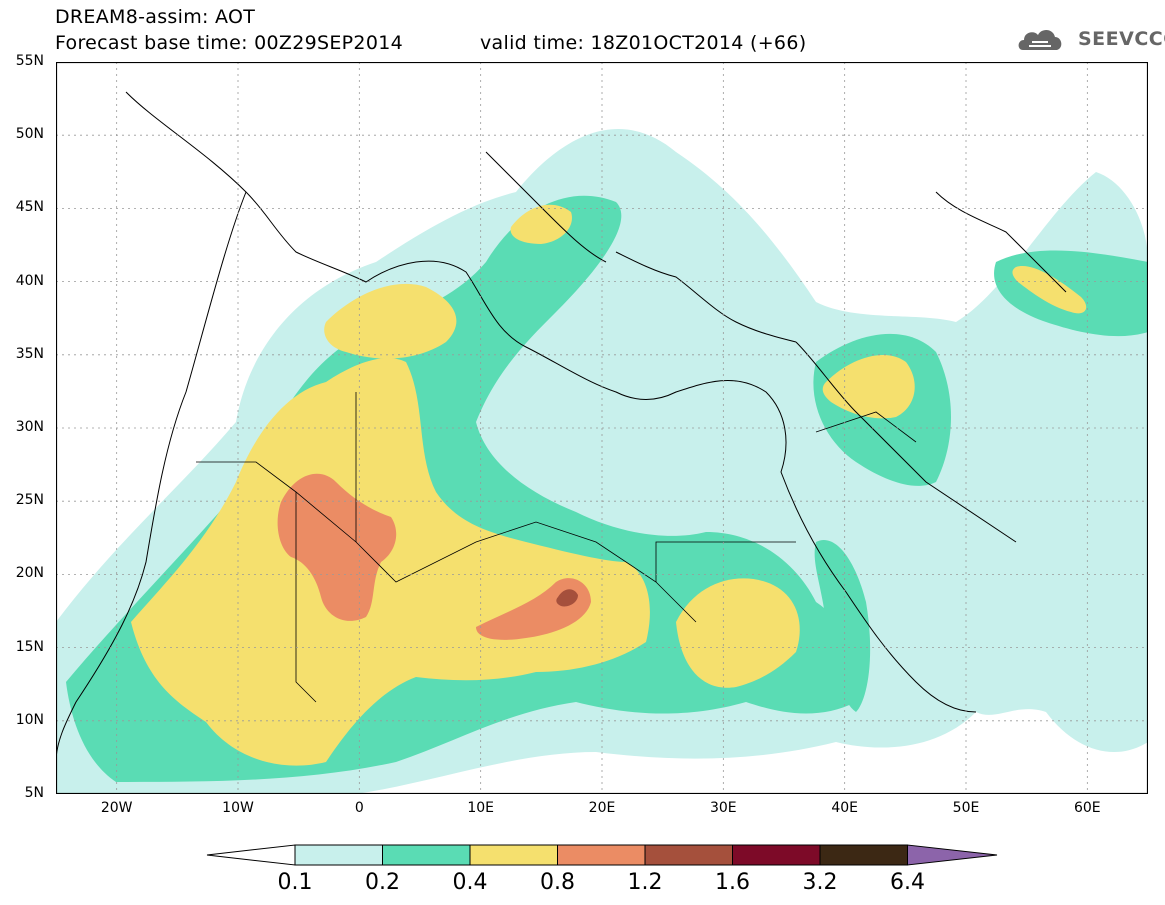  I want to click on colorbar-high-arrow, so click(952, 855).